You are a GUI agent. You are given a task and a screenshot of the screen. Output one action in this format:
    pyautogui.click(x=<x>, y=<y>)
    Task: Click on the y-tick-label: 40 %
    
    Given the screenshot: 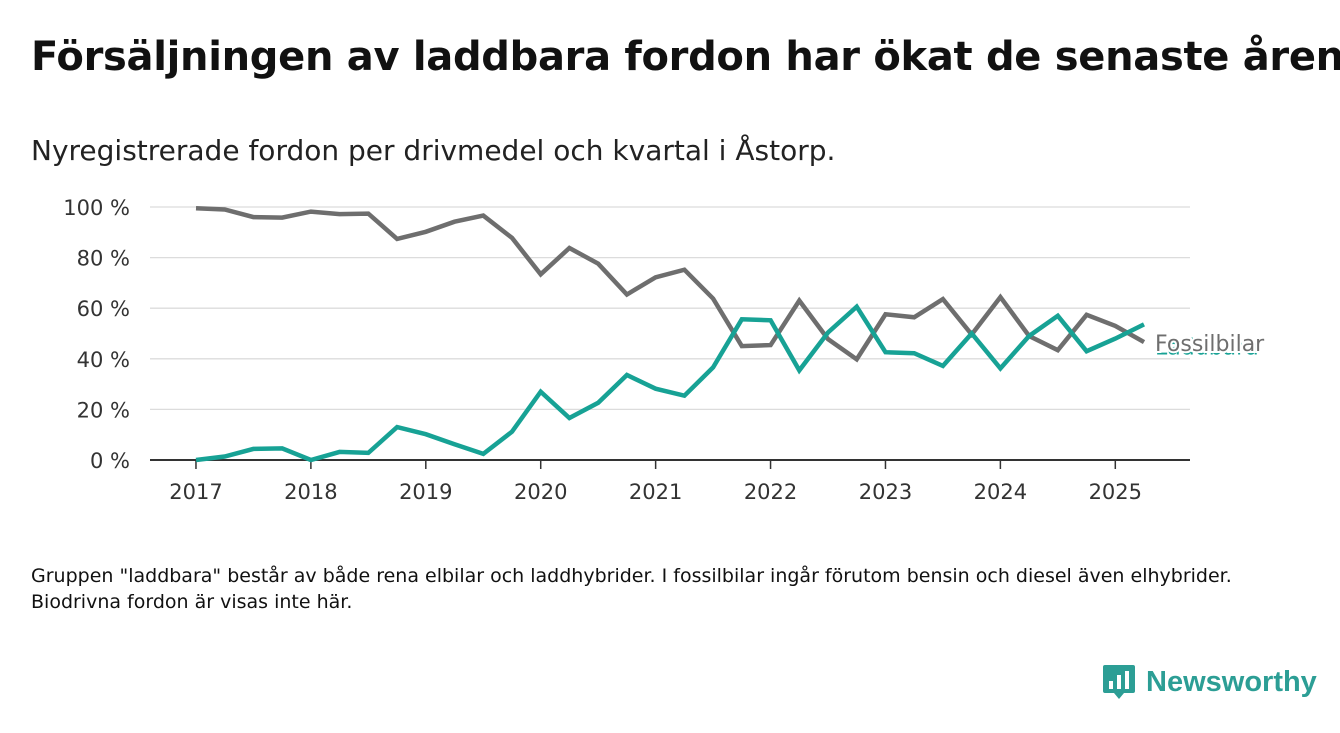 What is the action you would take?
    pyautogui.click(x=103, y=360)
    